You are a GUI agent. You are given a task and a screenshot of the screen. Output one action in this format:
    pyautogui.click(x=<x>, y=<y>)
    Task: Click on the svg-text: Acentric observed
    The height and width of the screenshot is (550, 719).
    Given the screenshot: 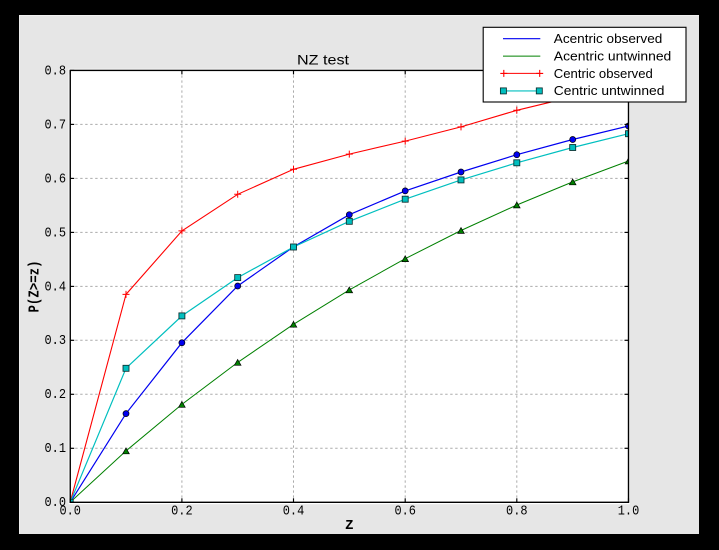 What is the action you would take?
    pyautogui.click(x=608, y=38)
    